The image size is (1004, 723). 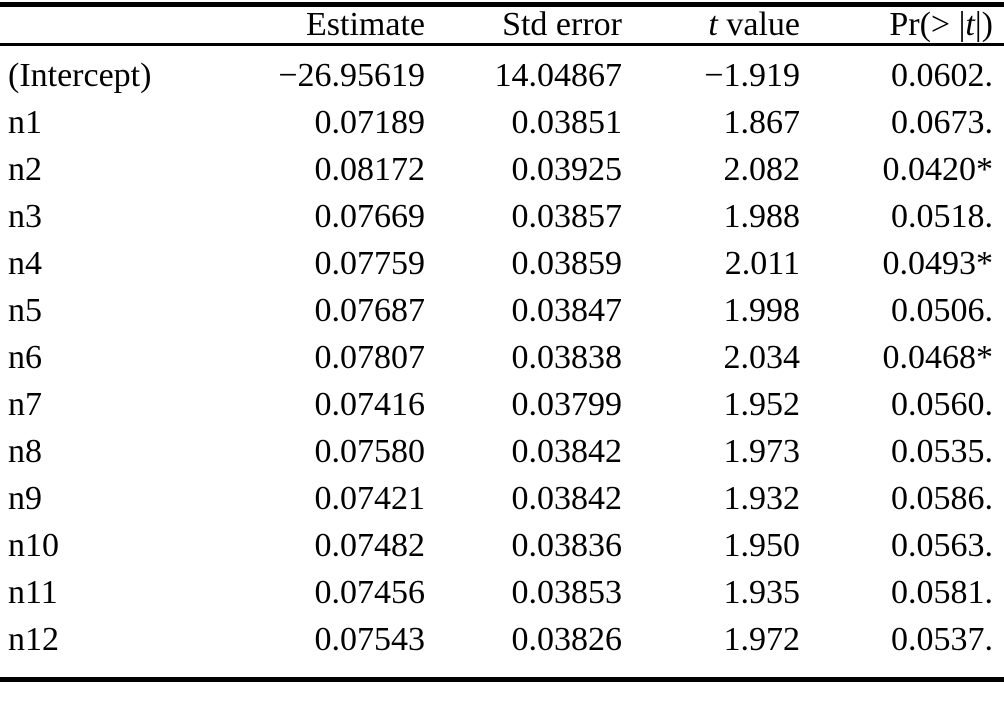 What do you see at coordinates (762, 357) in the screenshot?
I see `t-value-cell: 2.034` at bounding box center [762, 357].